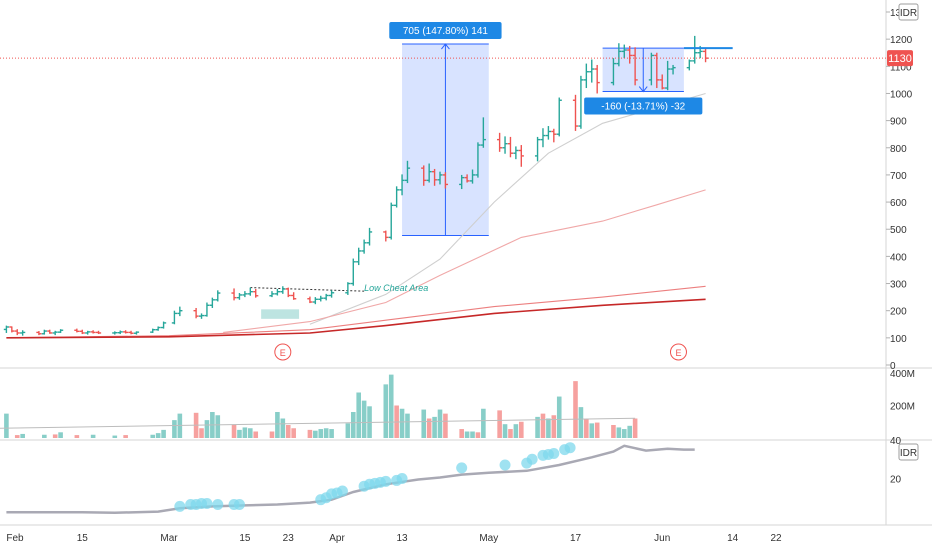  What do you see at coordinates (350, 478) in the screenshot?
I see `relative-strength-panel` at bounding box center [350, 478].